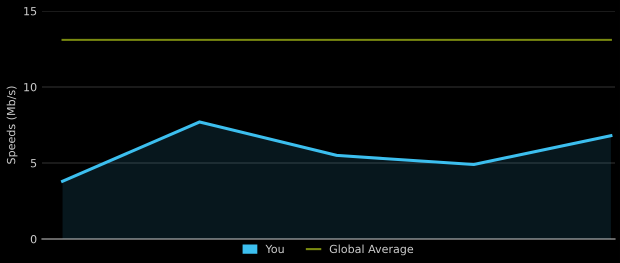 This screenshot has width=620, height=263. Describe the element at coordinates (30, 87) in the screenshot. I see `y-tick-label: 10` at that location.